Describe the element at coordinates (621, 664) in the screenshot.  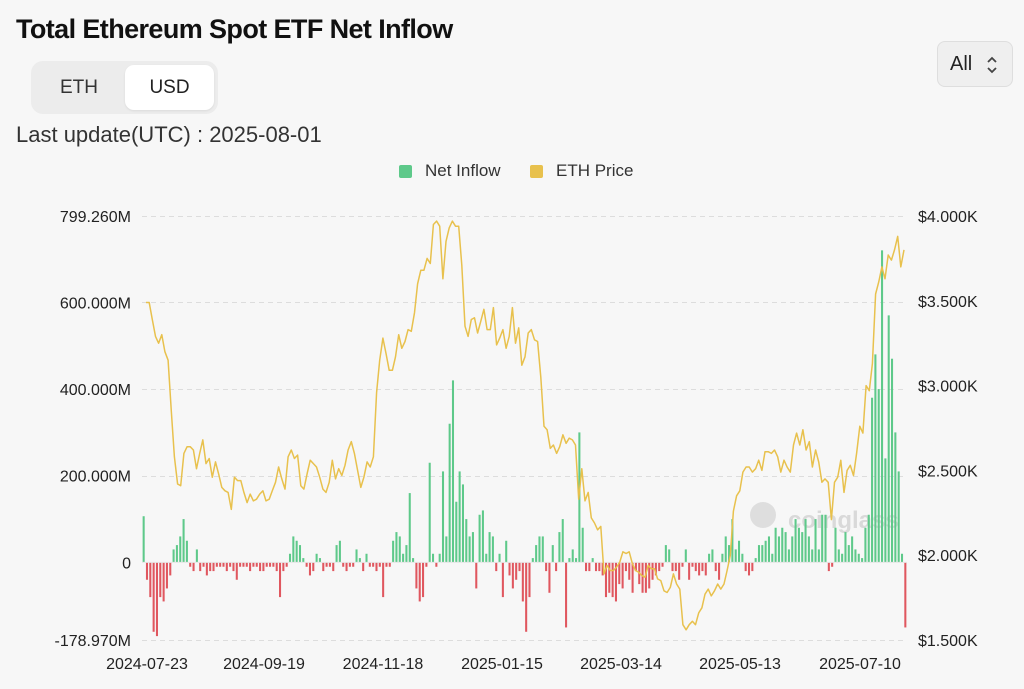
I see `x-tick-label: 2025-03-14` at that location.